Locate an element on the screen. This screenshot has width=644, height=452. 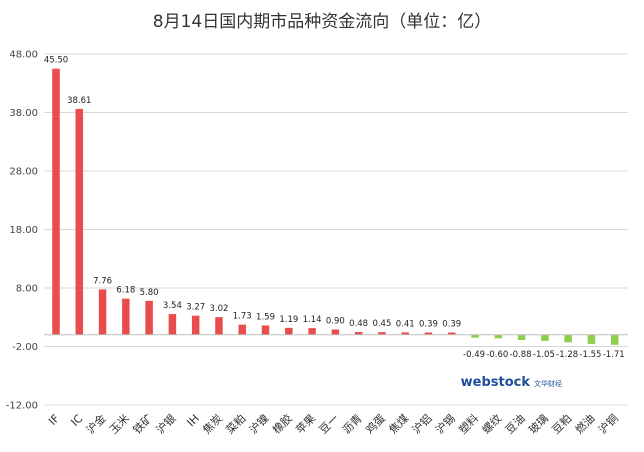
y-tick-label: 48.00 is located at coordinates (23, 55).